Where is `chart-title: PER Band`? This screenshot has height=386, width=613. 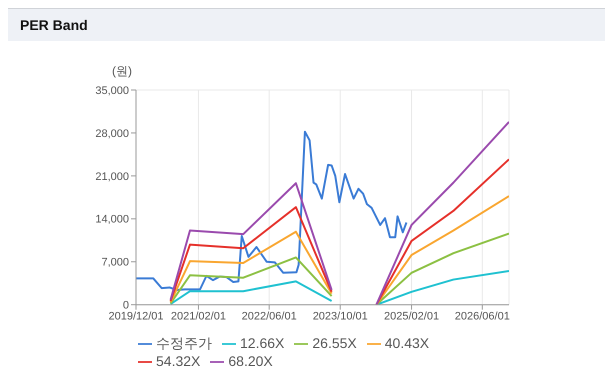
chart-title: PER Band is located at coordinates (54, 25).